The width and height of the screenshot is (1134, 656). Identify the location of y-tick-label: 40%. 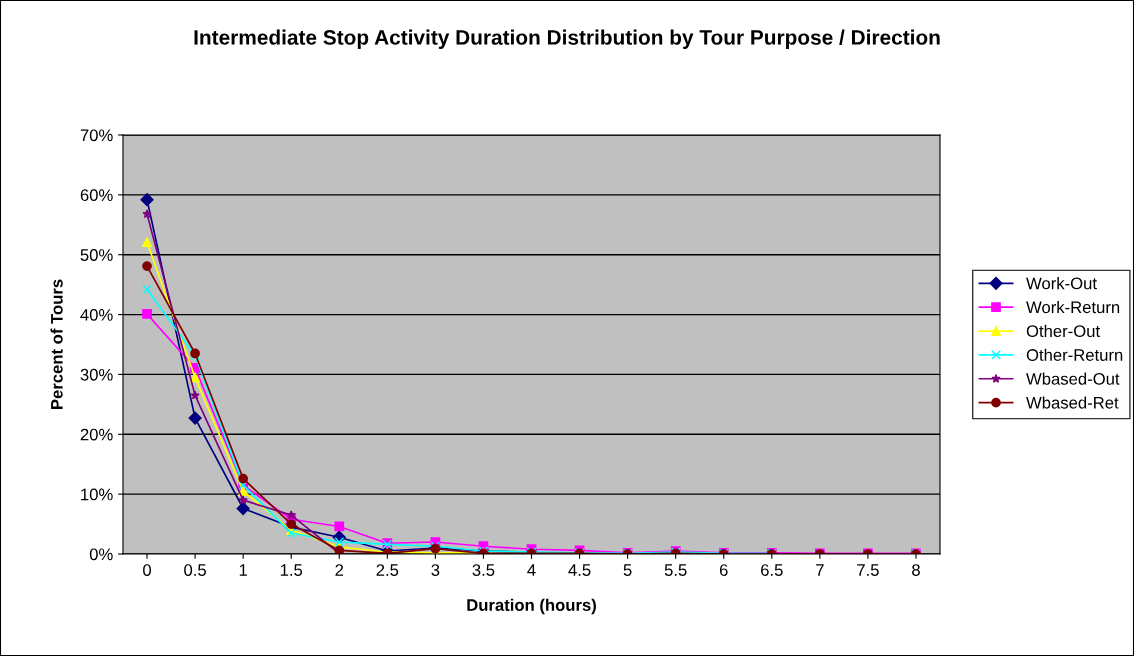
(96, 314).